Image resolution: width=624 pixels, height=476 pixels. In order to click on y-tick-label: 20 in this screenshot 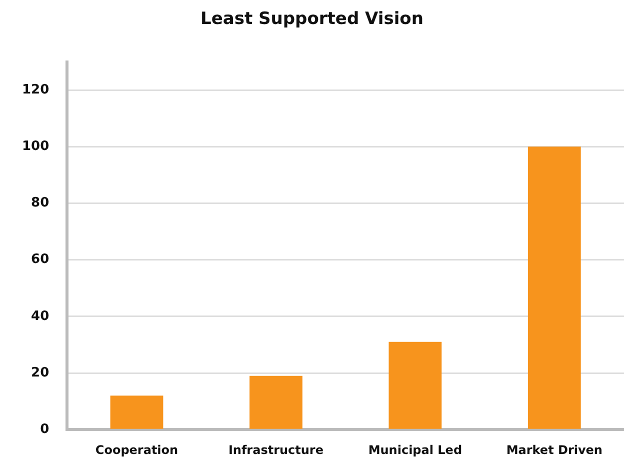, I will do `click(40, 372)`.